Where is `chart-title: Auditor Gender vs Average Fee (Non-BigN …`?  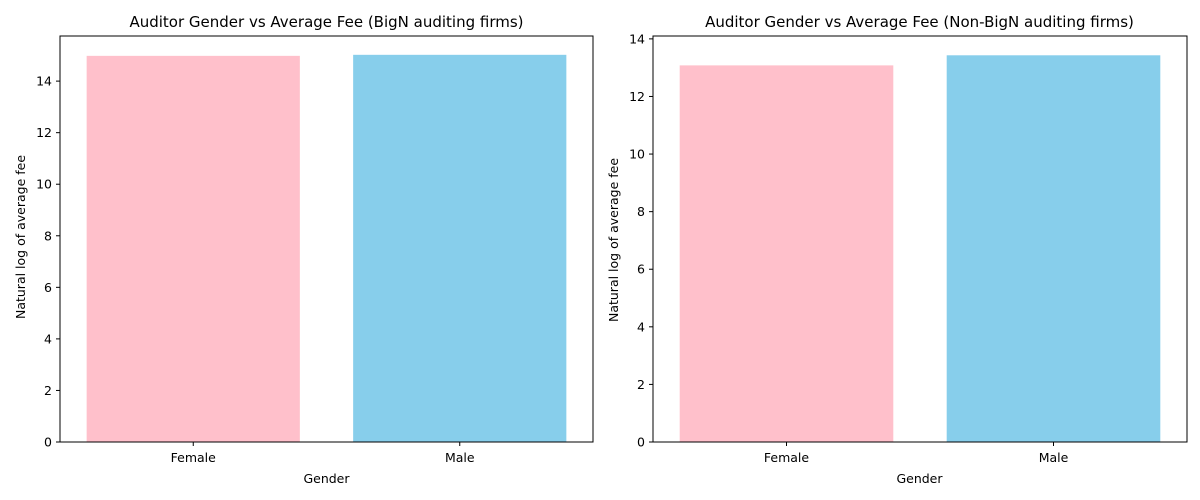
chart-title: Auditor Gender vs Average Fee (Non-BigN … is located at coordinates (919, 22).